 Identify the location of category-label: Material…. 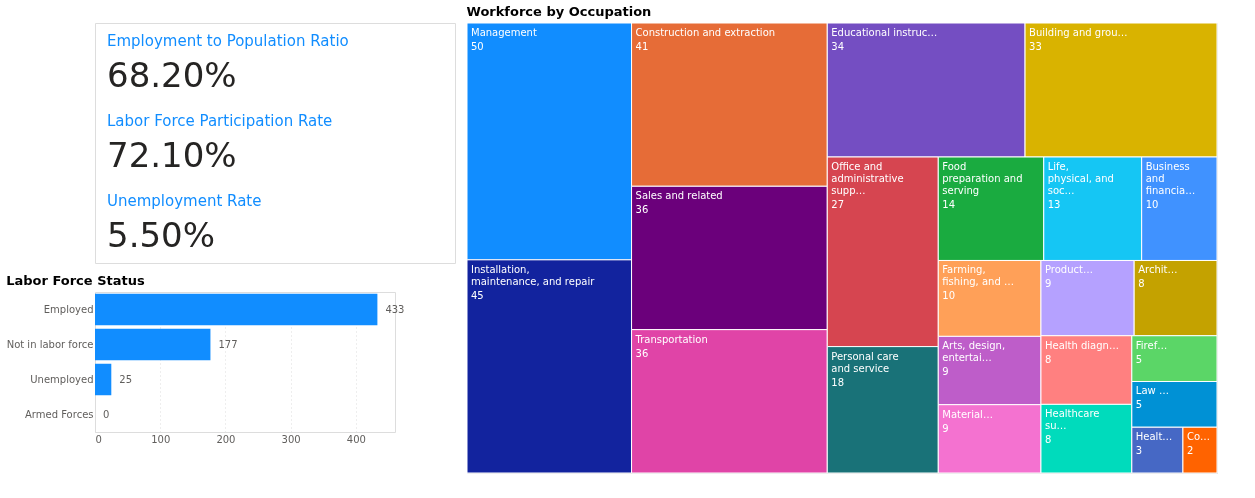
(967, 414).